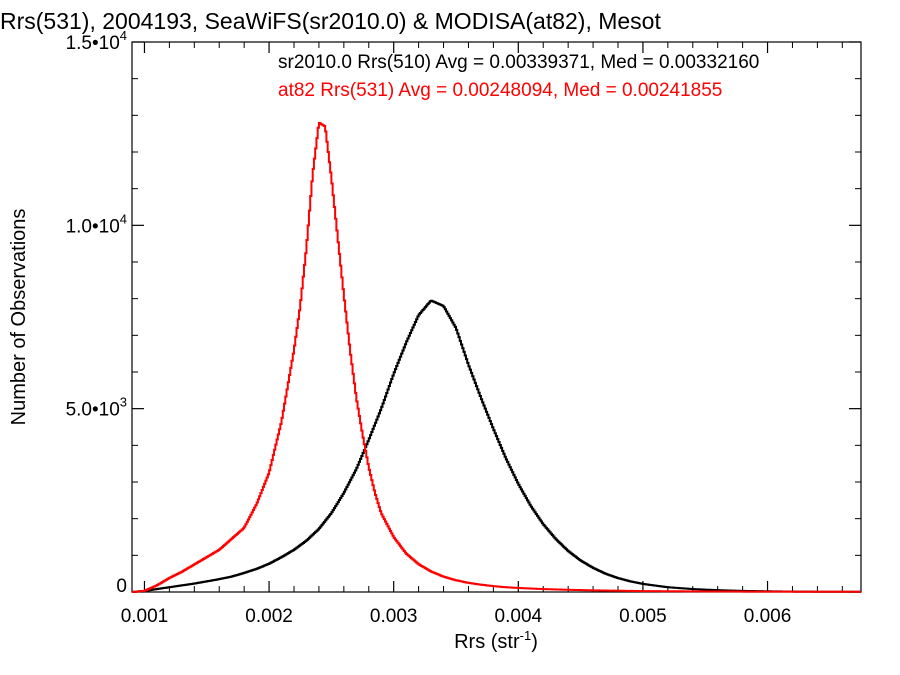  I want to click on y-axis-label: Number of Observations, so click(19, 317).